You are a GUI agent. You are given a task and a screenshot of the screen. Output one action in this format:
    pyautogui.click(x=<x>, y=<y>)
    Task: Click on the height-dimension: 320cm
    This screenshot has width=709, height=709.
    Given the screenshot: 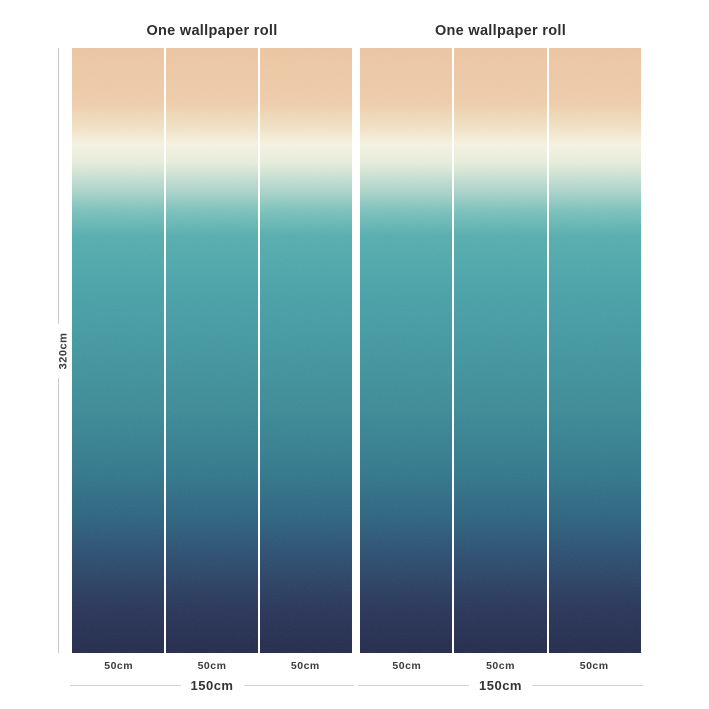 What is the action you would take?
    pyautogui.click(x=58, y=350)
    